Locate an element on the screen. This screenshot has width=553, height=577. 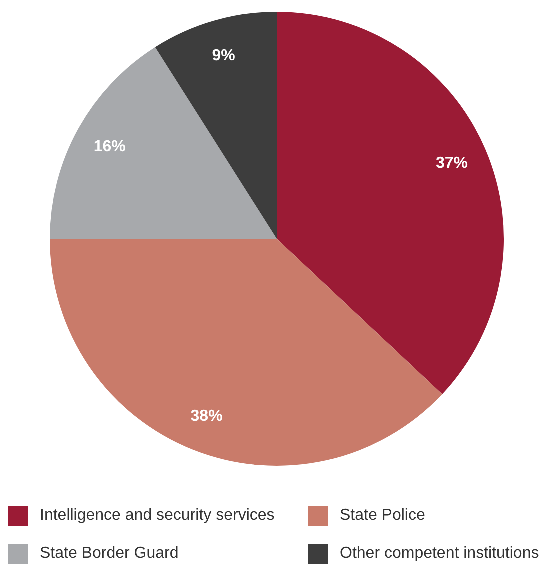
legend-label: Intelligence and security services is located at coordinates (157, 516).